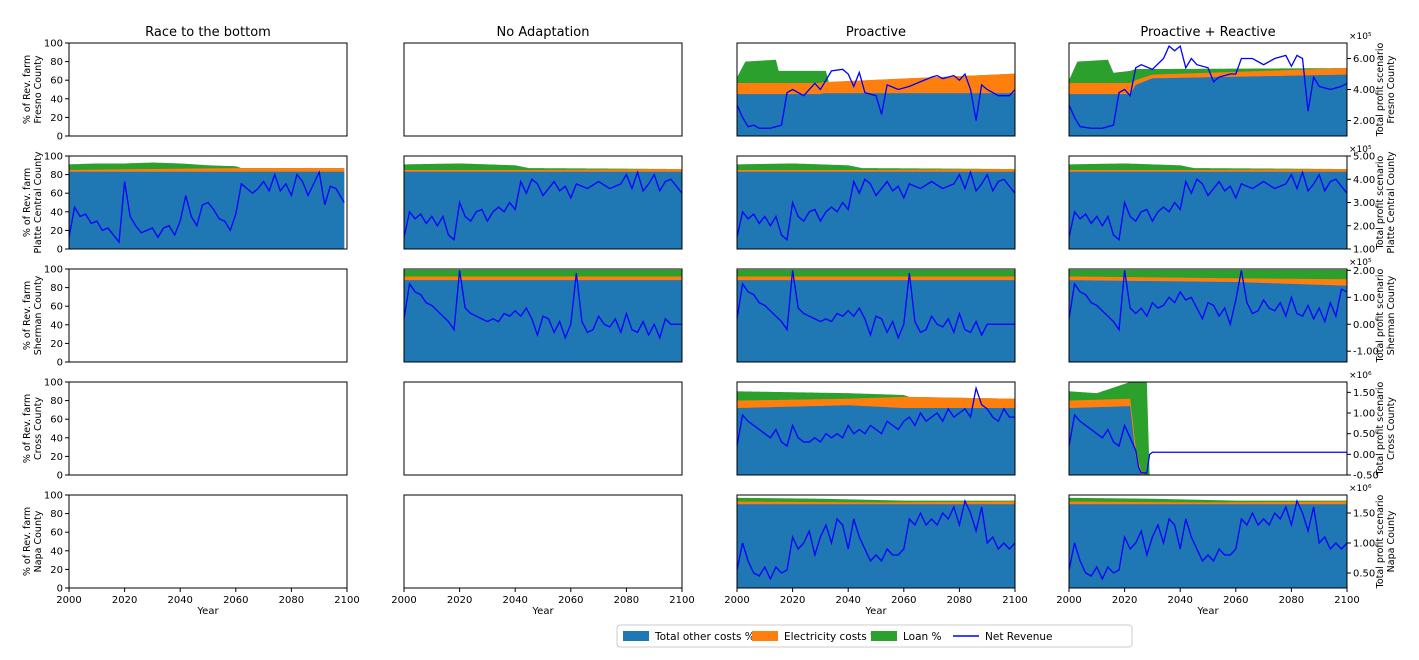 This screenshot has width=1419, height=660. Describe the element at coordinates (38, 315) in the screenshot. I see `y-axis-label-county: Sherman County` at that location.